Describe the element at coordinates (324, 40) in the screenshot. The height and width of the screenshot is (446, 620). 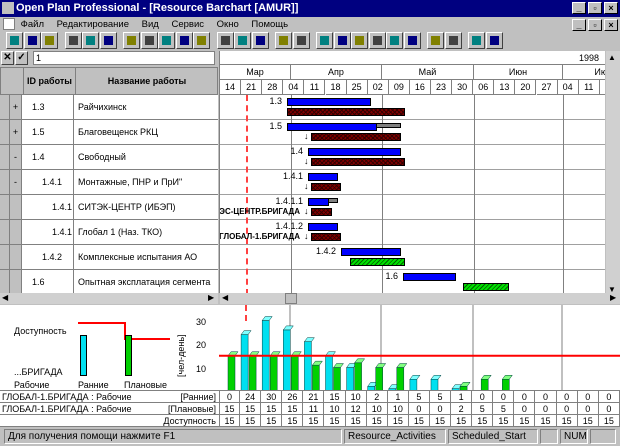
I see `add-button` at that location.